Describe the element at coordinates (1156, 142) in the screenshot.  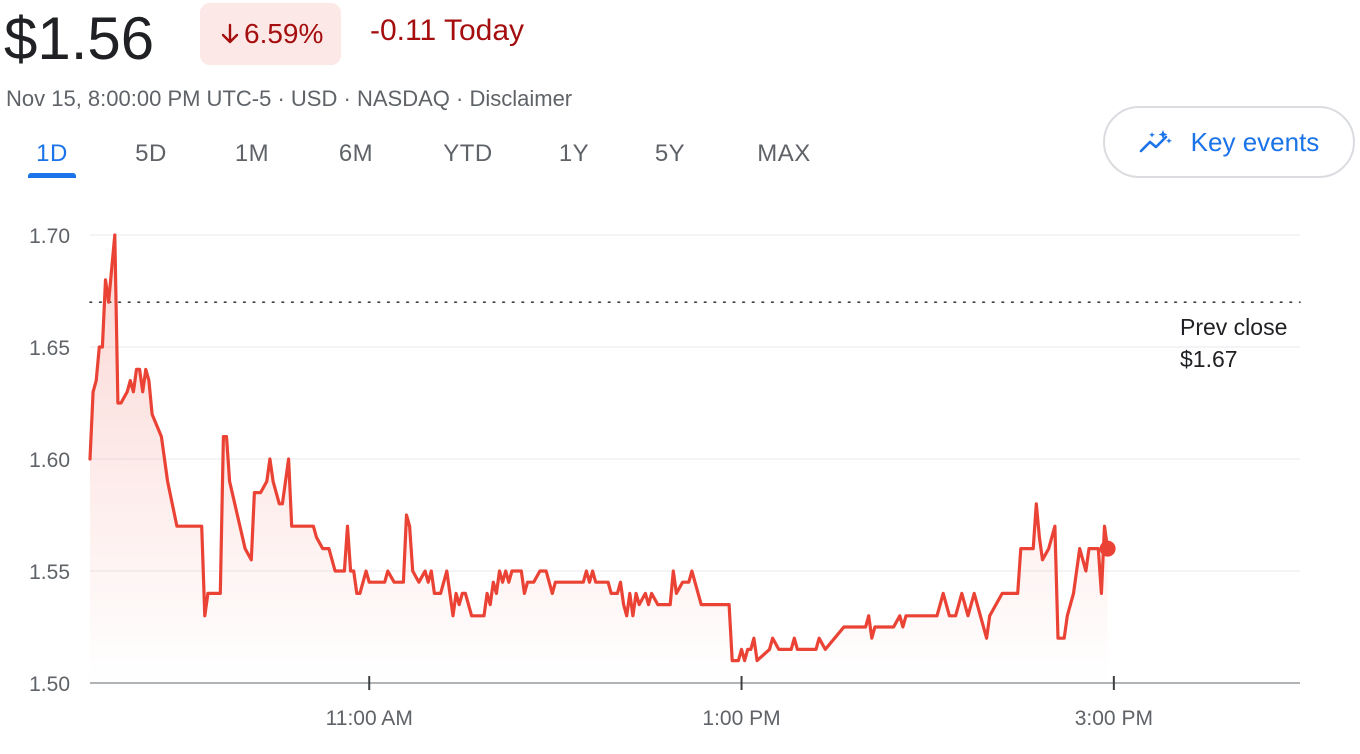
I see `sparkle-chart-icon` at that location.